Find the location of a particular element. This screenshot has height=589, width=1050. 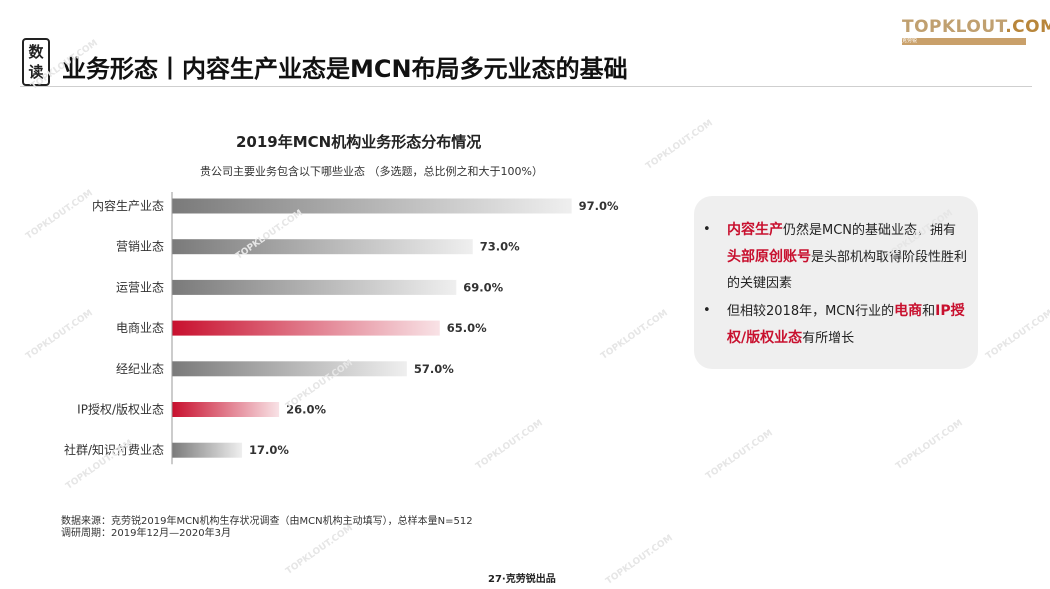

brand-tagline: 克劳锐 is located at coordinates (964, 41).